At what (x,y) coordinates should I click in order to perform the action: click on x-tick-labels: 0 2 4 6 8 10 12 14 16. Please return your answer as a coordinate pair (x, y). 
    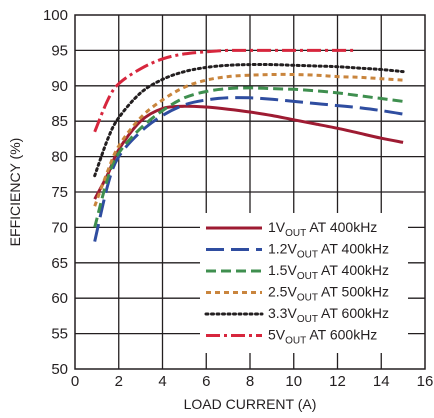
    Looking at the image, I should click on (252, 381).